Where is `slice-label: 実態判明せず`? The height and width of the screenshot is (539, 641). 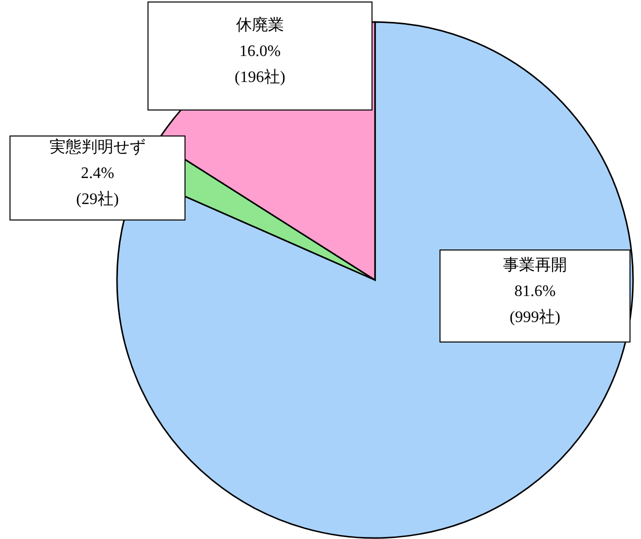 slice-label: 実態判明せず is located at coordinates (98, 147).